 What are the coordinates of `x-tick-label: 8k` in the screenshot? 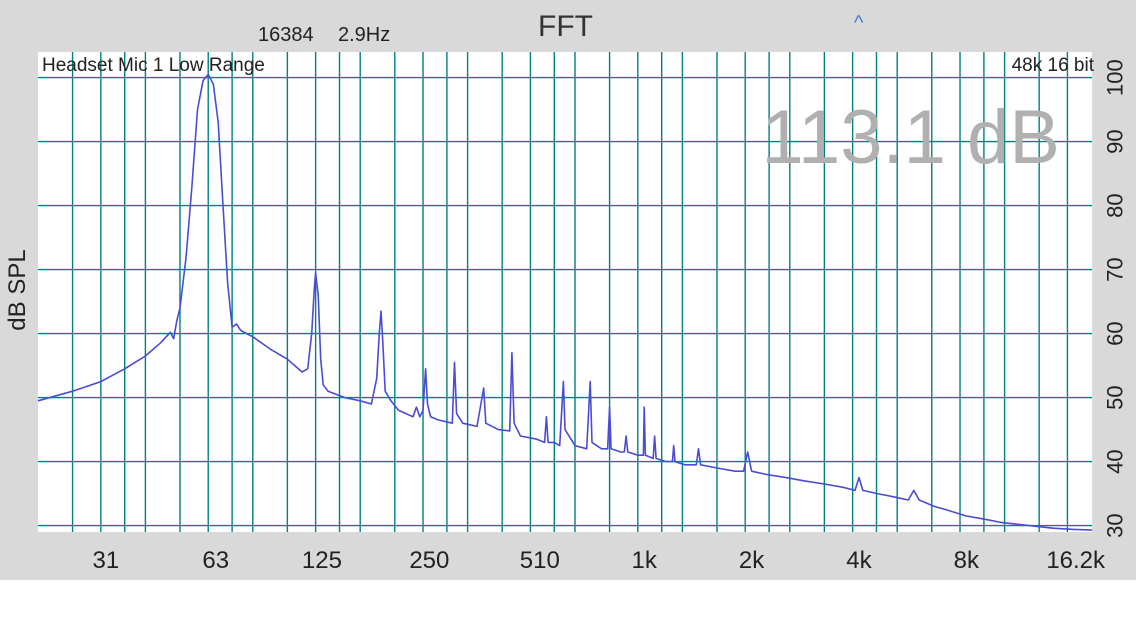 It's located at (967, 560).